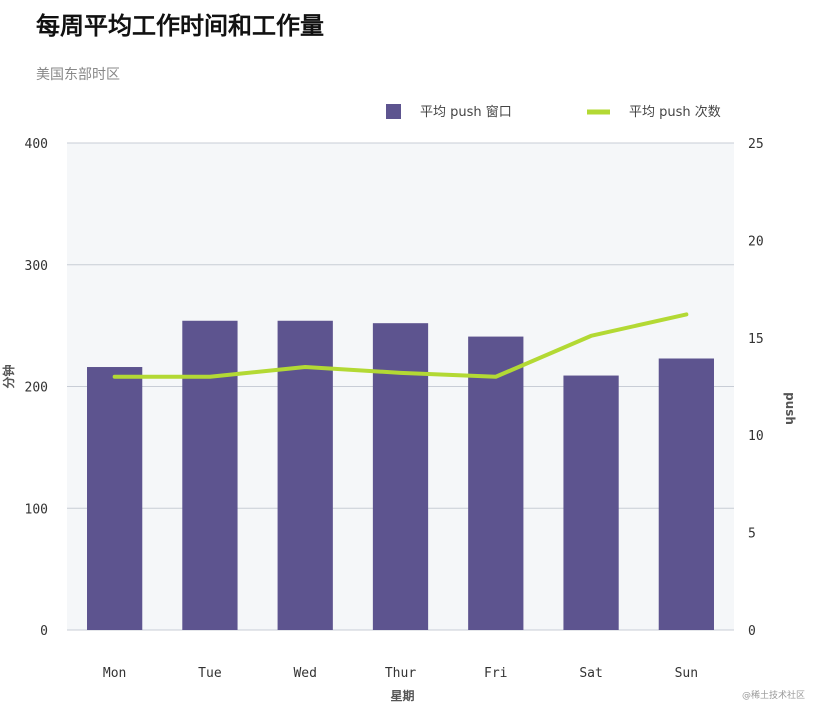 This screenshot has width=819, height=713. What do you see at coordinates (756, 144) in the screenshot?
I see `y2-tick-label: 25` at bounding box center [756, 144].